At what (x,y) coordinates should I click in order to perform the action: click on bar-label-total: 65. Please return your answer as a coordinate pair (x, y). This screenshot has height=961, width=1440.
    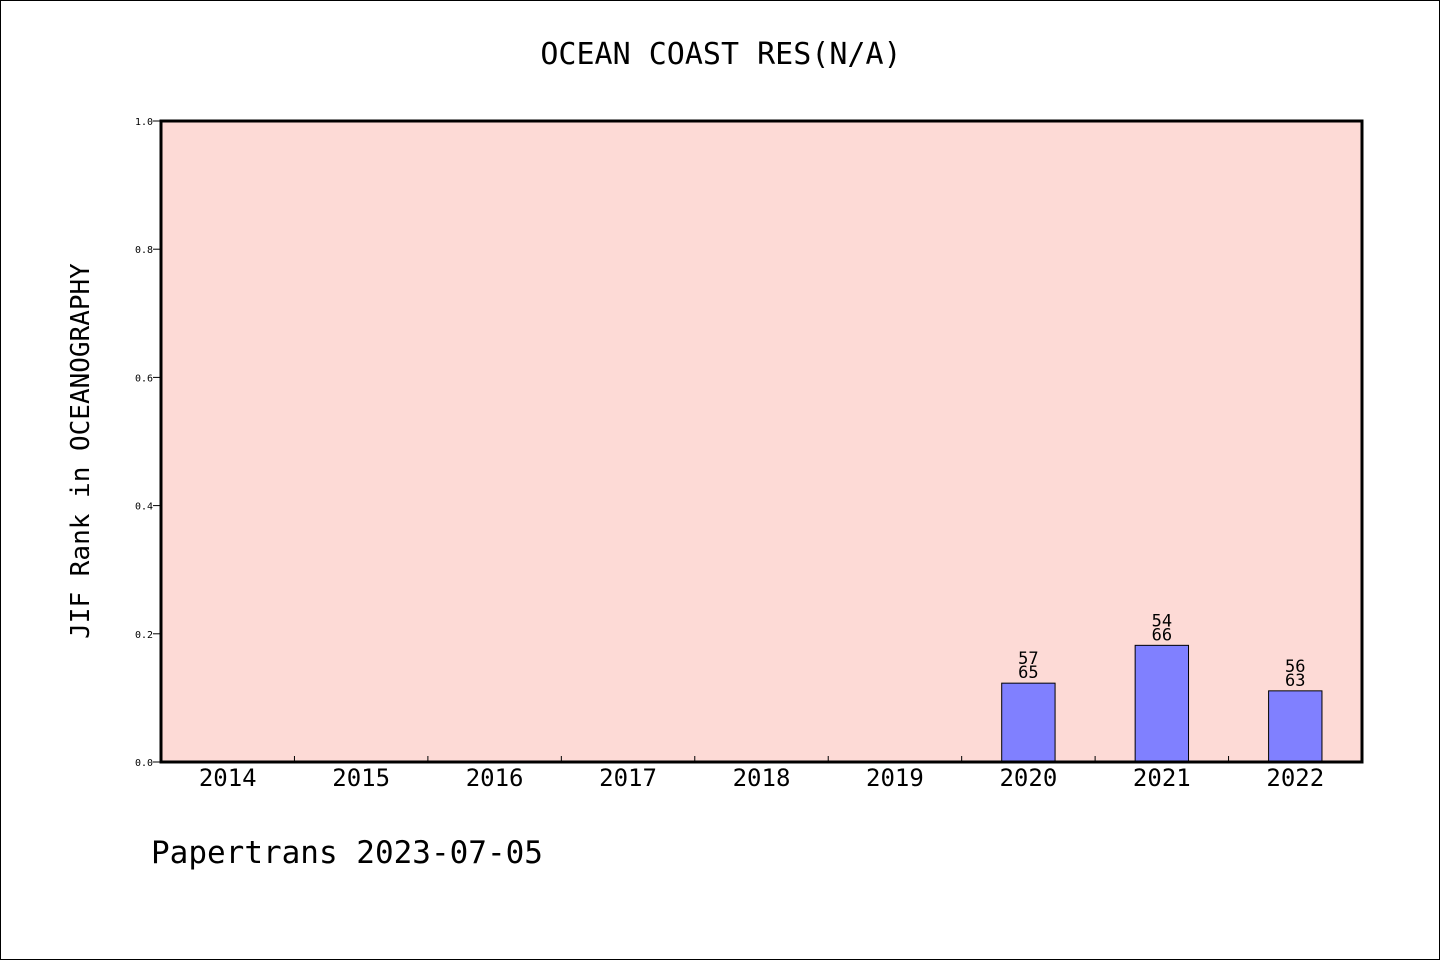
    Looking at the image, I should click on (1028, 673).